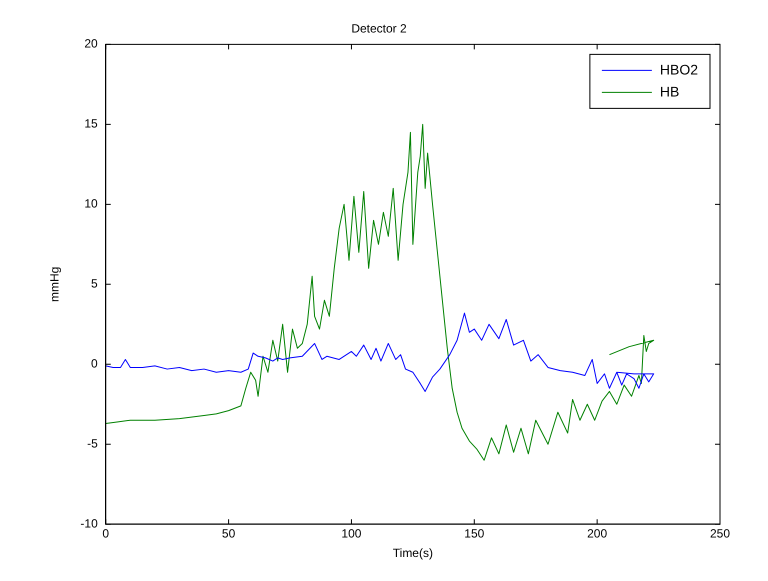 The height and width of the screenshot is (581, 768). Describe the element at coordinates (92, 443) in the screenshot. I see `y-tick-label: -5` at that location.